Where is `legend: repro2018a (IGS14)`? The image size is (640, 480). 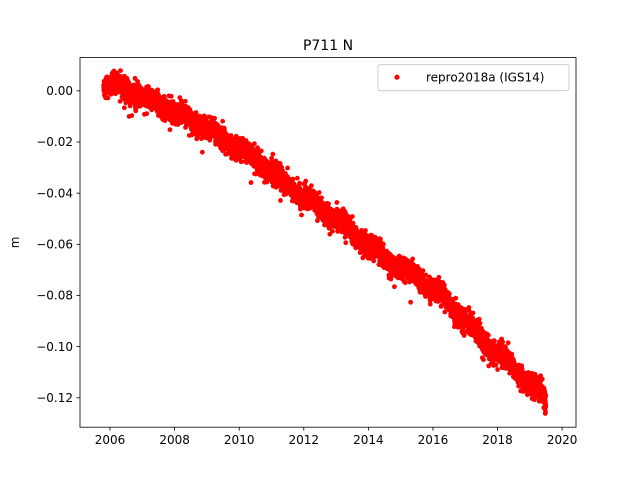
legend: repro2018a (IGS14) is located at coordinates (473, 78).